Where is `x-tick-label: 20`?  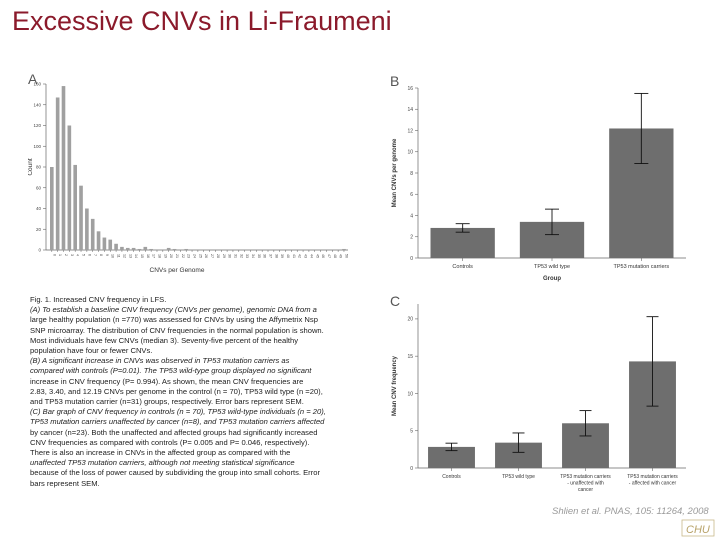
x-tick-label: 20 is located at coordinates (171, 256).